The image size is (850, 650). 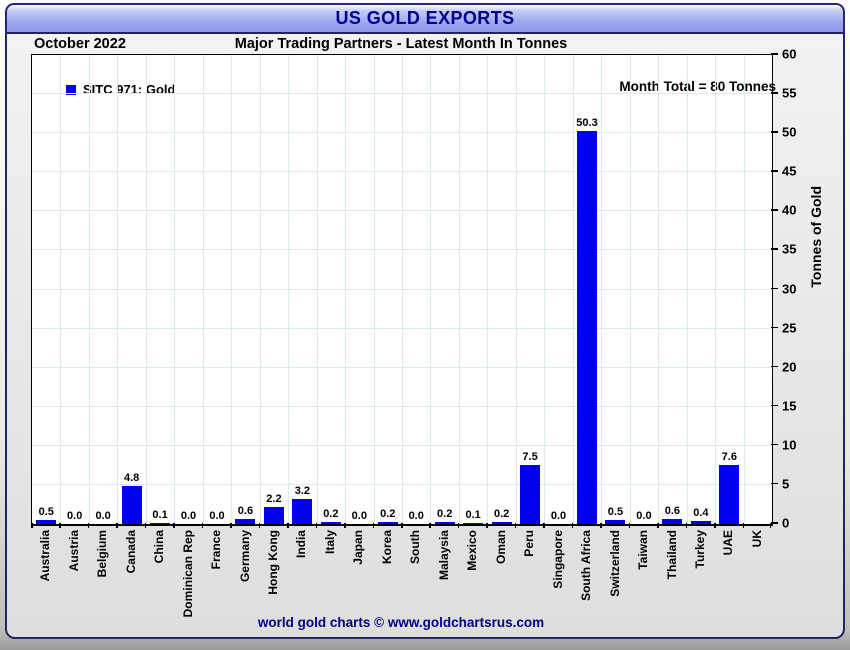 I want to click on y-tick-label: 10, so click(x=789, y=445).